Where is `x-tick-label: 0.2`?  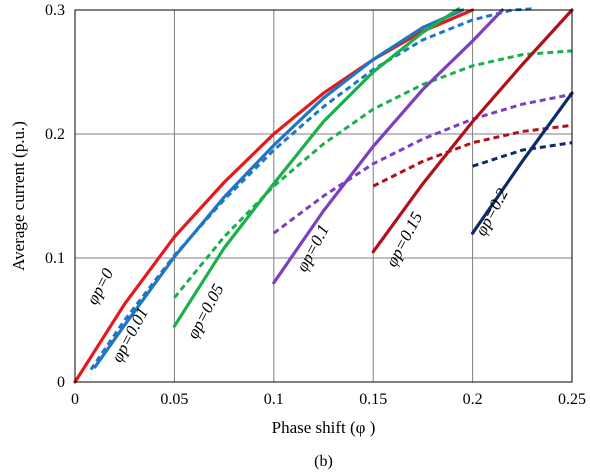
x-tick-label: 0.2 is located at coordinates (473, 399).